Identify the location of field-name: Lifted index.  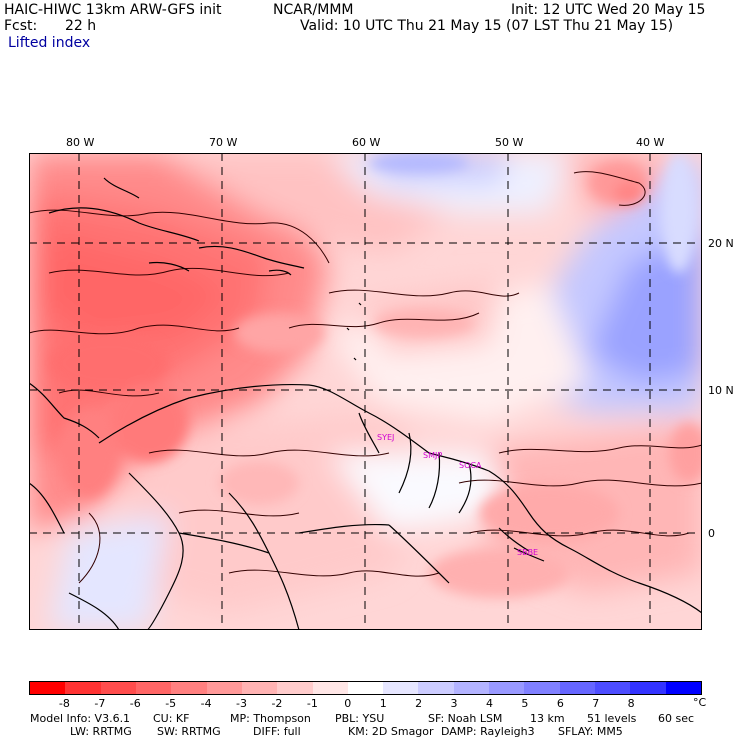
(49, 43).